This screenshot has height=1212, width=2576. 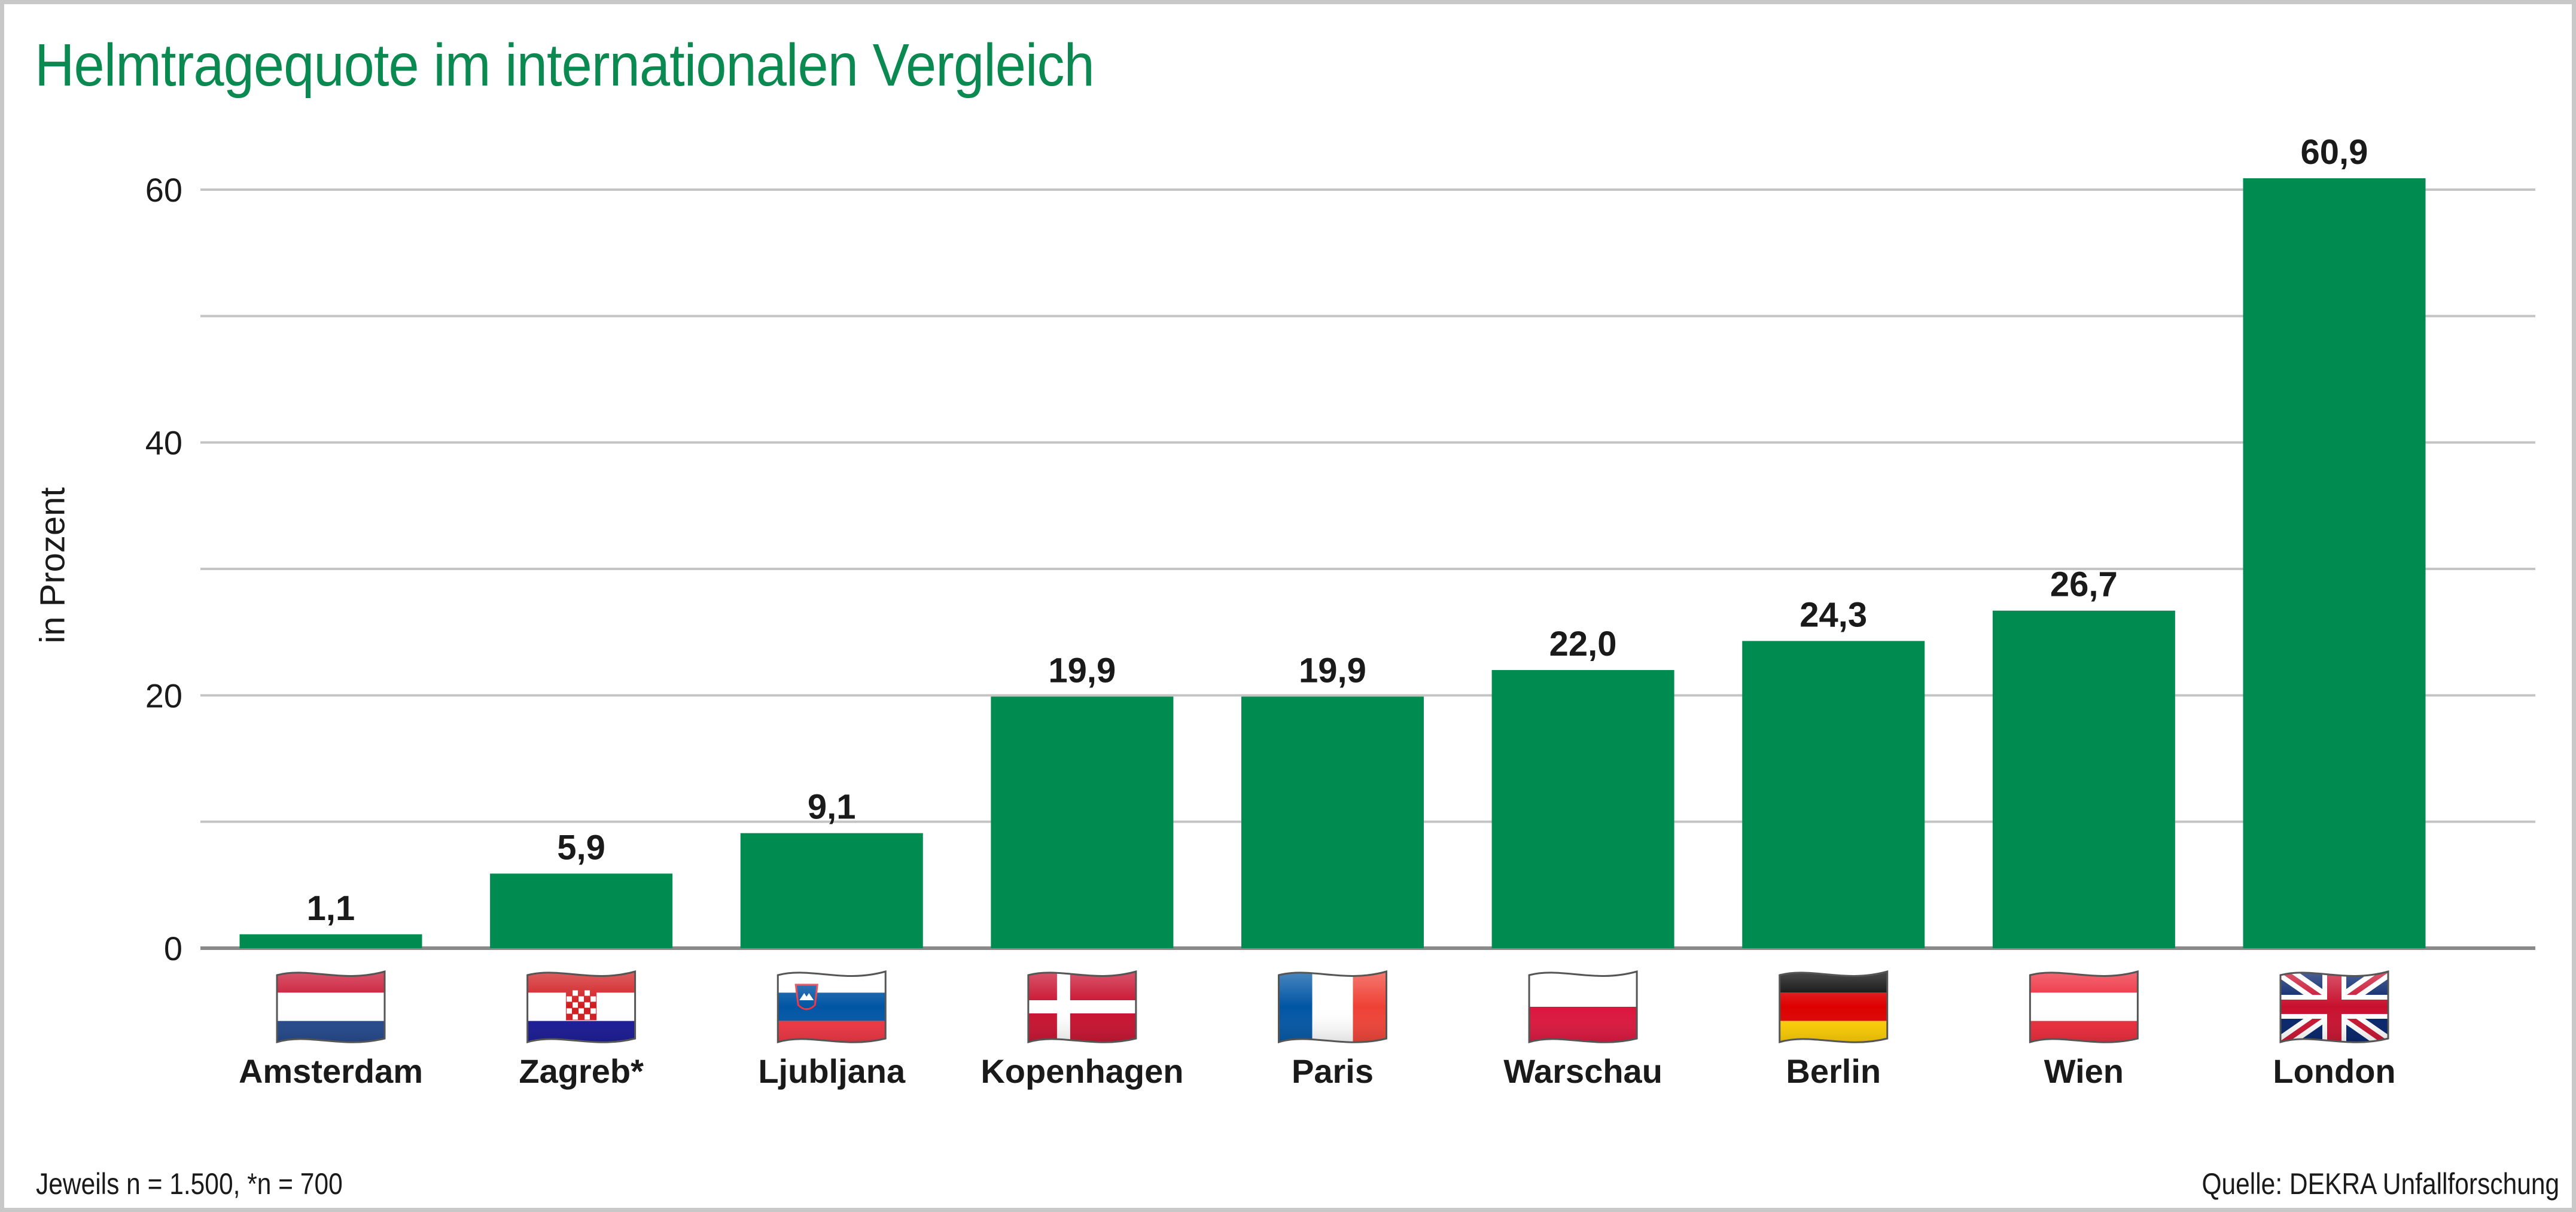 What do you see at coordinates (832, 807) in the screenshot?
I see `data-label: 9,1` at bounding box center [832, 807].